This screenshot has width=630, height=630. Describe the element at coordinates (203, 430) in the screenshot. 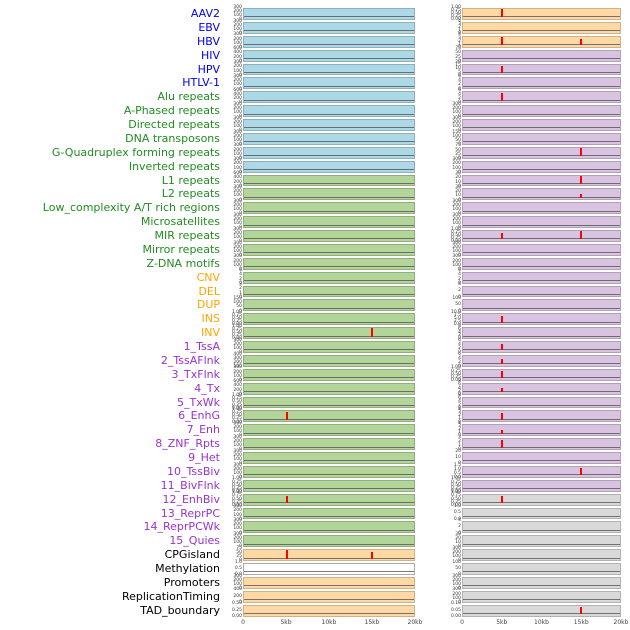

I see `row-label: 7_Enh` at that location.